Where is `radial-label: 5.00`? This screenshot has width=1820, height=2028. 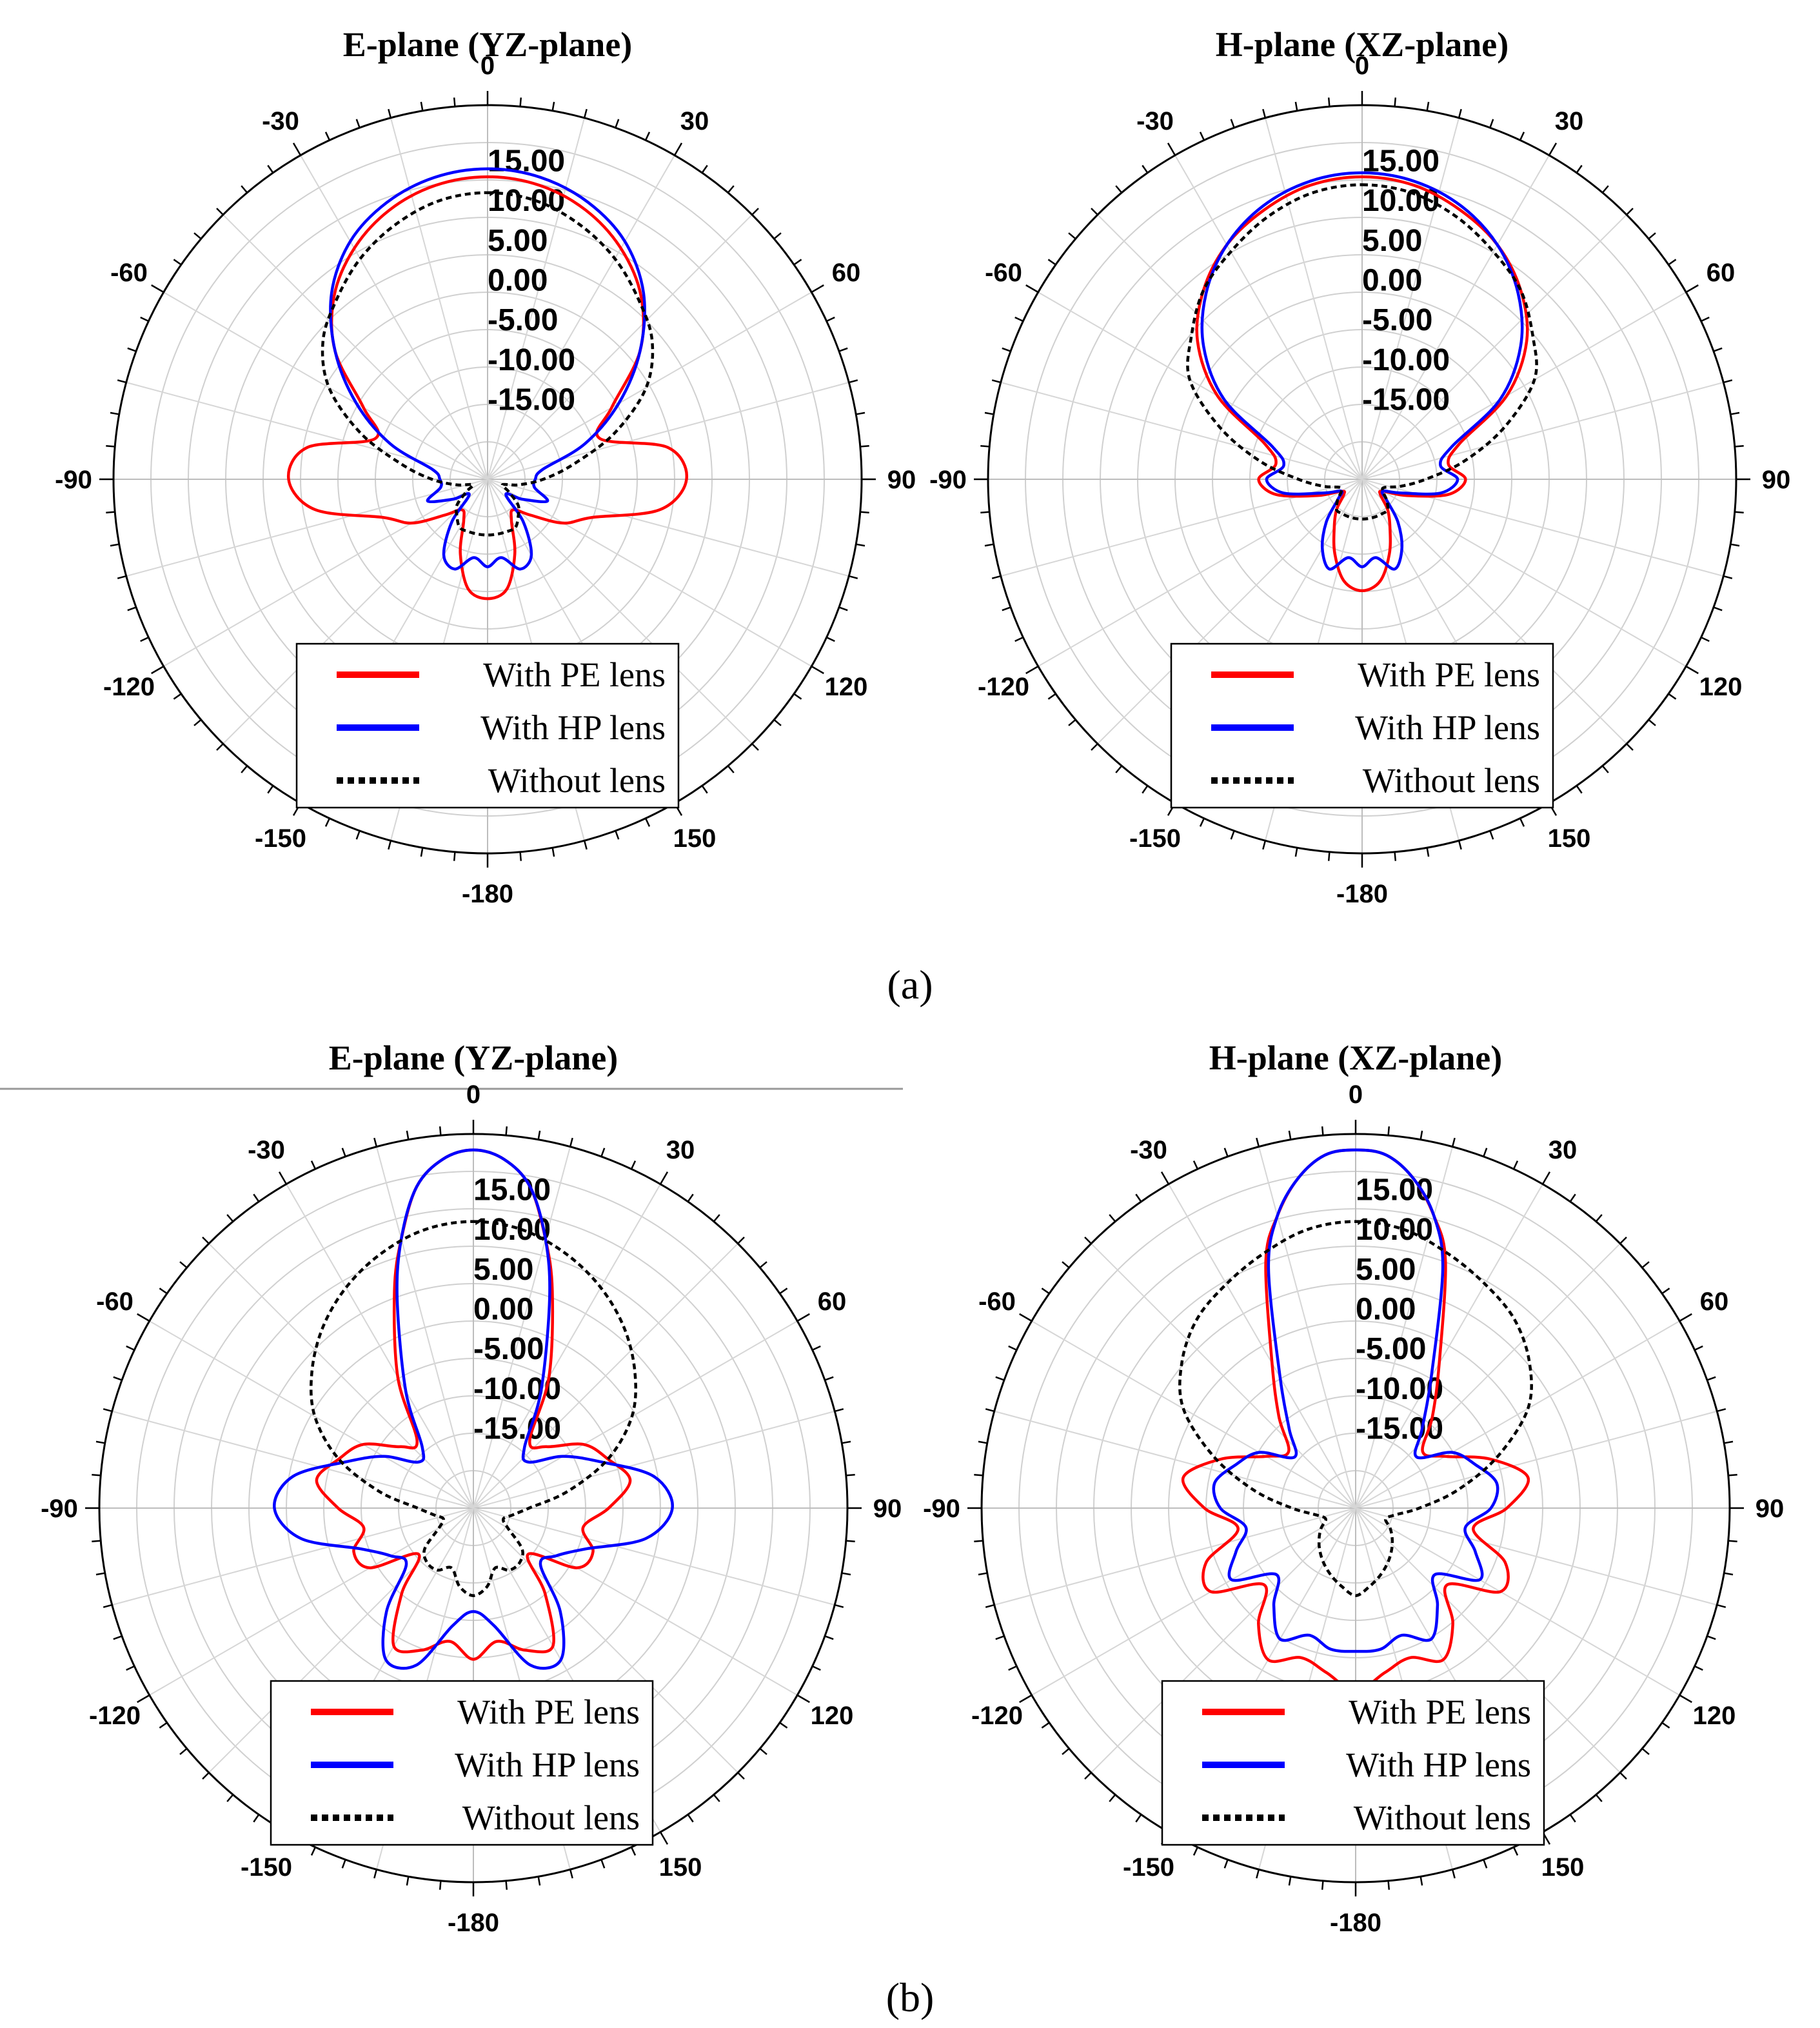 radial-label: 5.00 is located at coordinates (1392, 241).